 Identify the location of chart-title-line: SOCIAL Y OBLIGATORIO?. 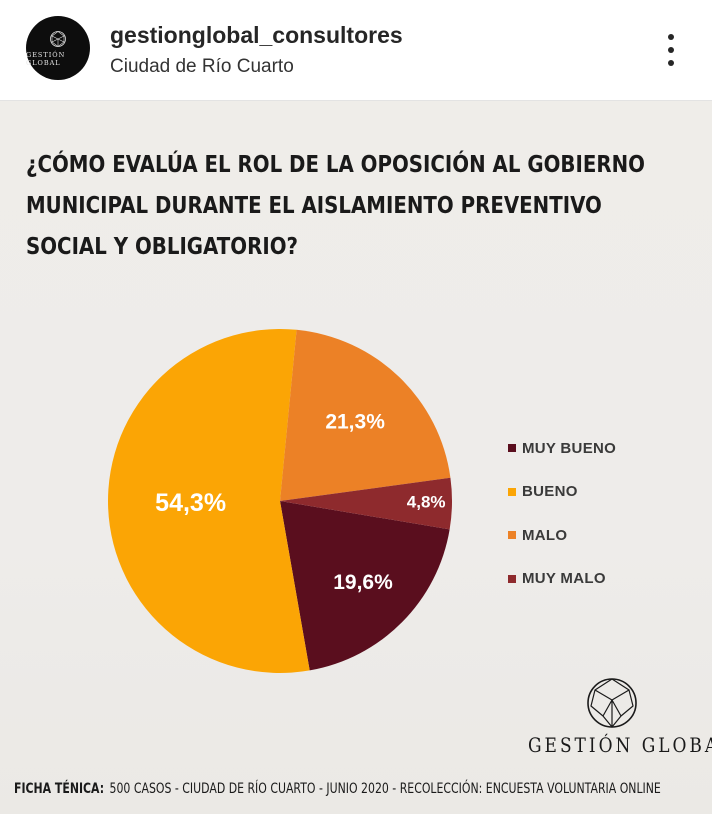
(162, 247).